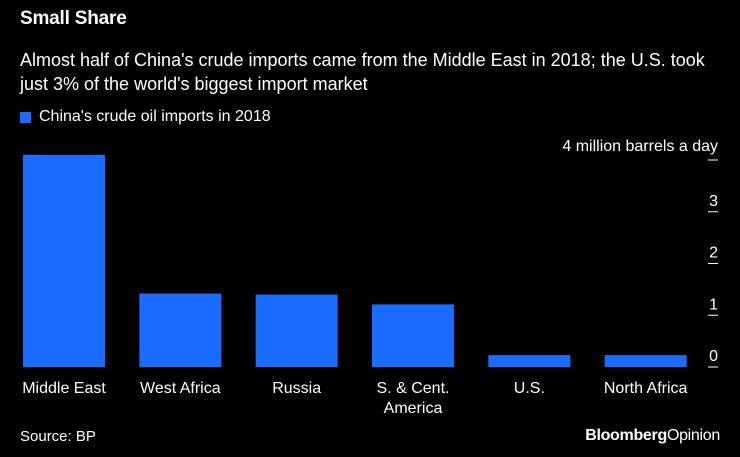 The height and width of the screenshot is (457, 740). What do you see at coordinates (713, 356) in the screenshot?
I see `y-tick-label: 0` at bounding box center [713, 356].